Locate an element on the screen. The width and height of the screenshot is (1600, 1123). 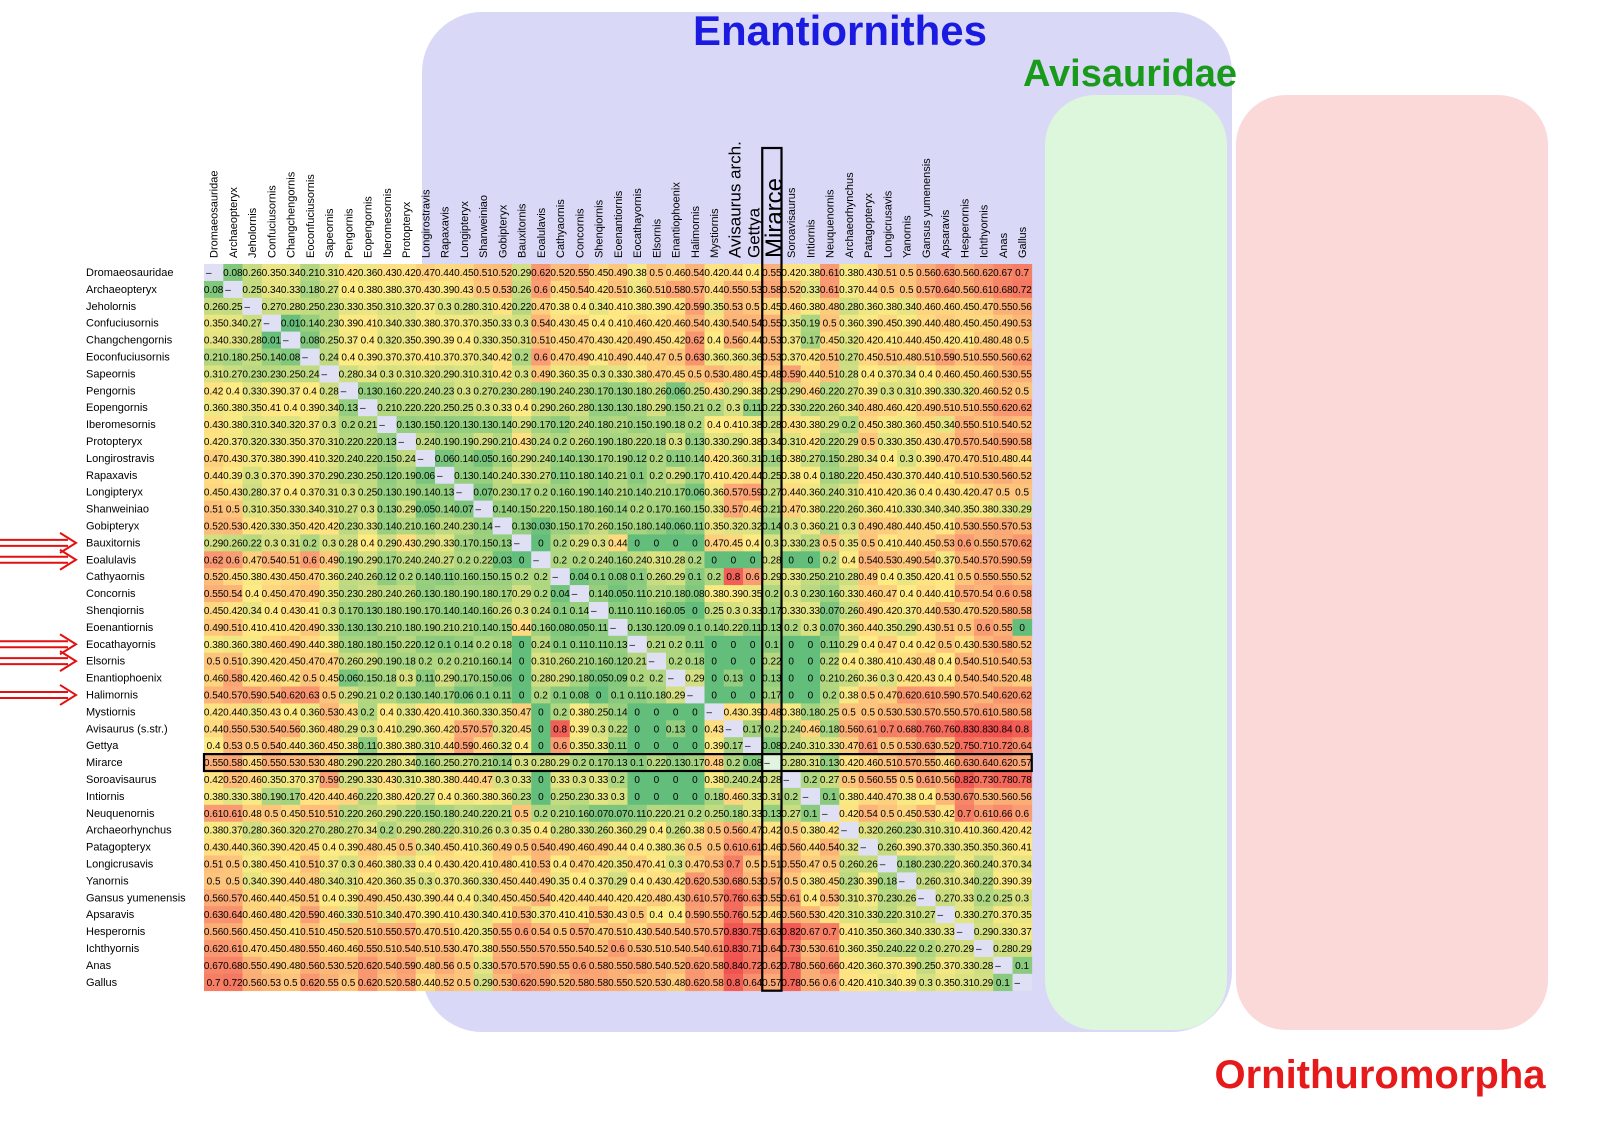
cell-value: 0.14 is located at coordinates (464, 645).